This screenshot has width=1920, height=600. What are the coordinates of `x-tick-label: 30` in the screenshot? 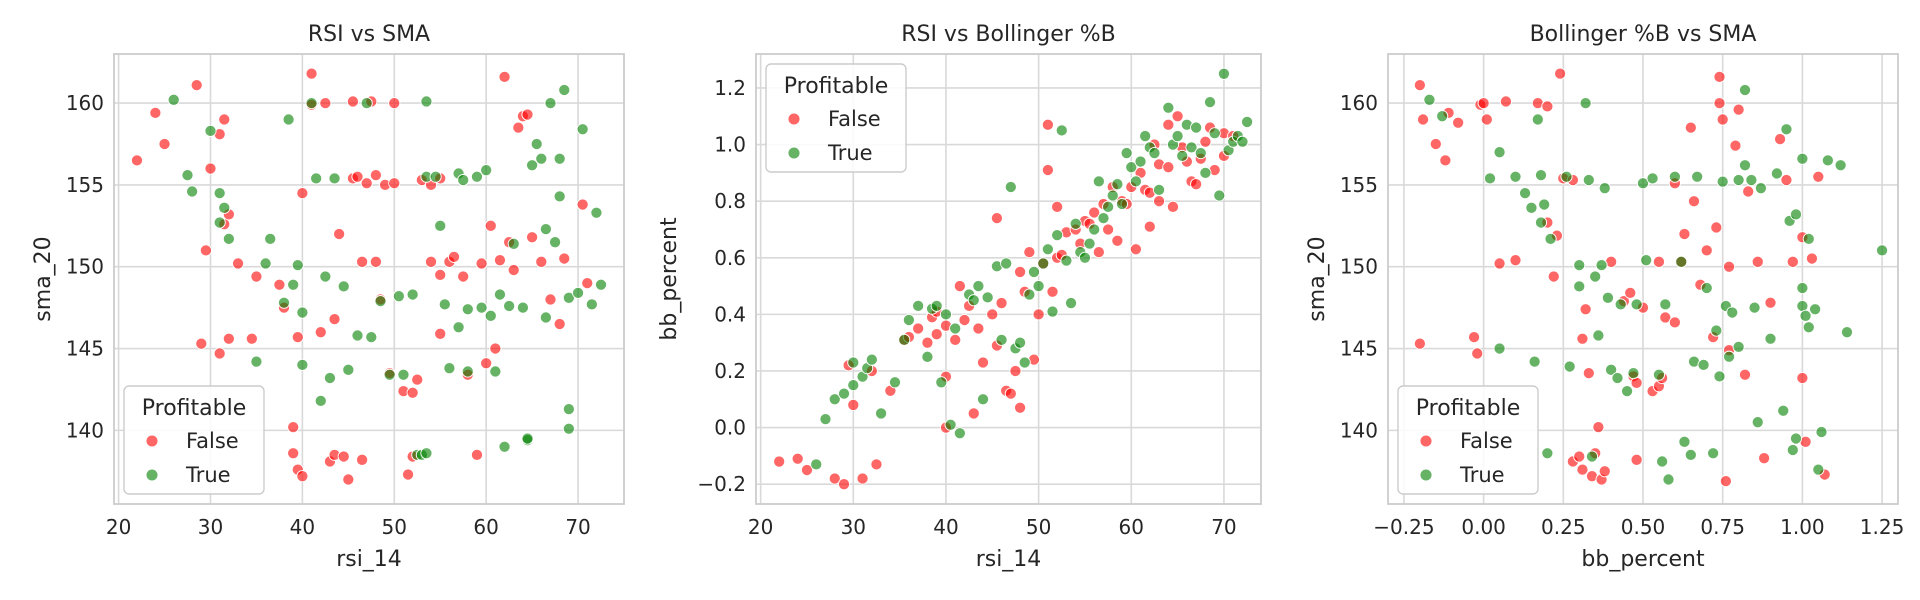 It's located at (853, 527).